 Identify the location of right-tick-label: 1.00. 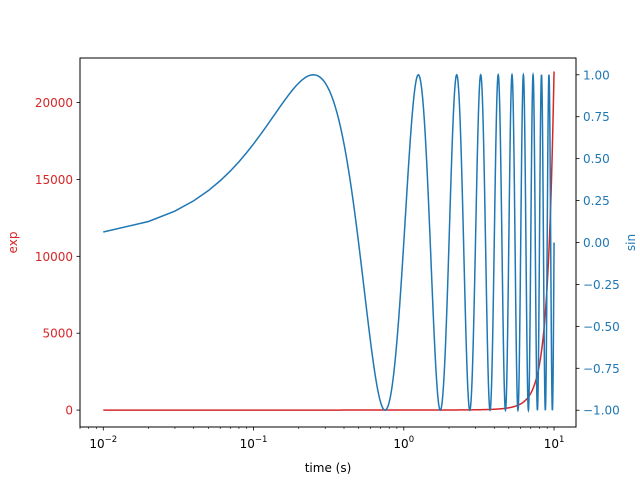
(596, 75).